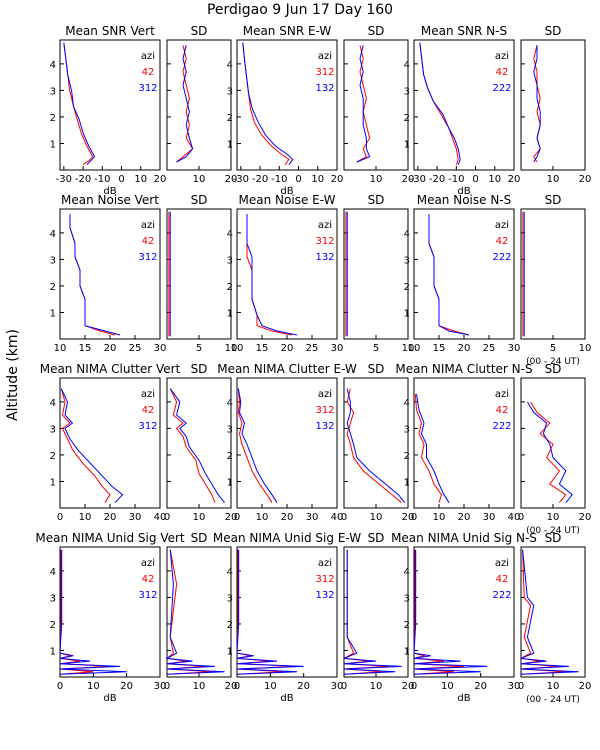 Image resolution: width=600 pixels, height=750 pixels. What do you see at coordinates (464, 31) in the screenshot?
I see `mean-panel-title: Mean SNR N-S` at bounding box center [464, 31].